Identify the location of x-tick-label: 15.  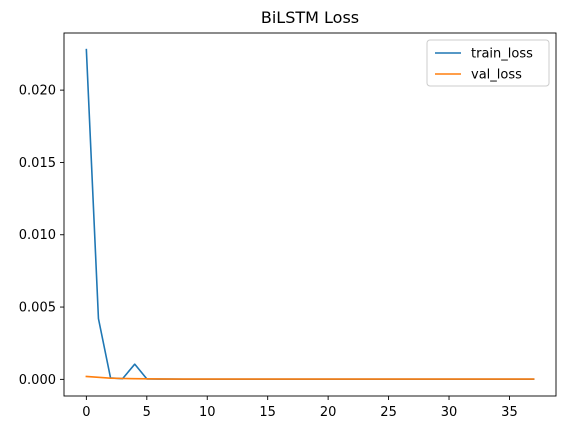
(267, 412).